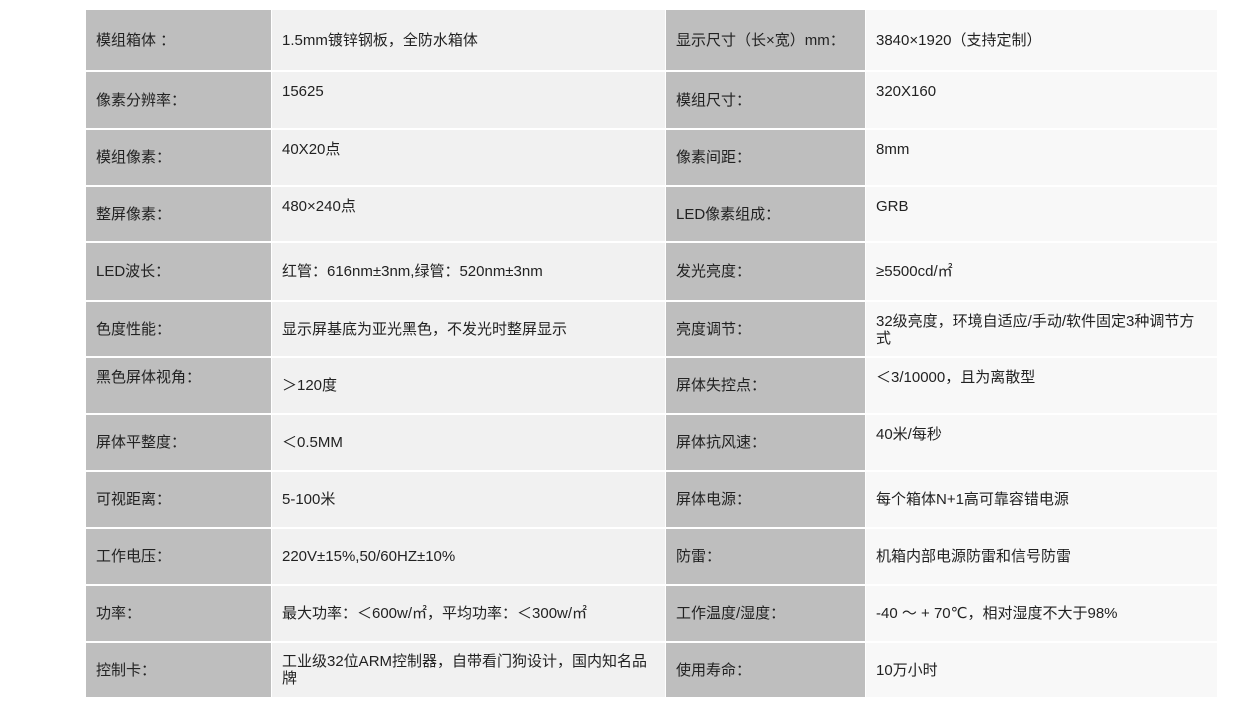 The width and height of the screenshot is (1253, 709). I want to click on spec-label-cell: 屏体电源：, so click(765, 499).